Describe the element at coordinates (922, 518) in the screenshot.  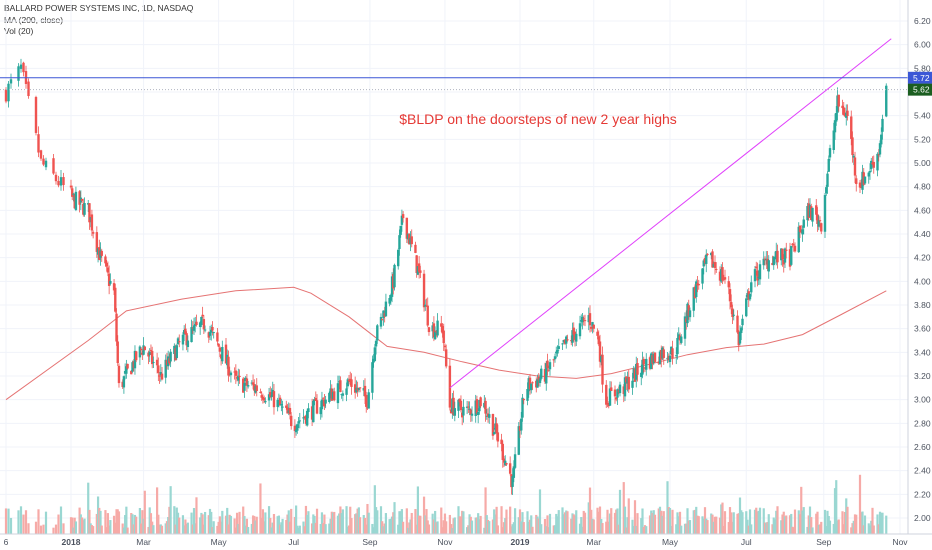
I see `y-tick-label: 2.00` at that location.